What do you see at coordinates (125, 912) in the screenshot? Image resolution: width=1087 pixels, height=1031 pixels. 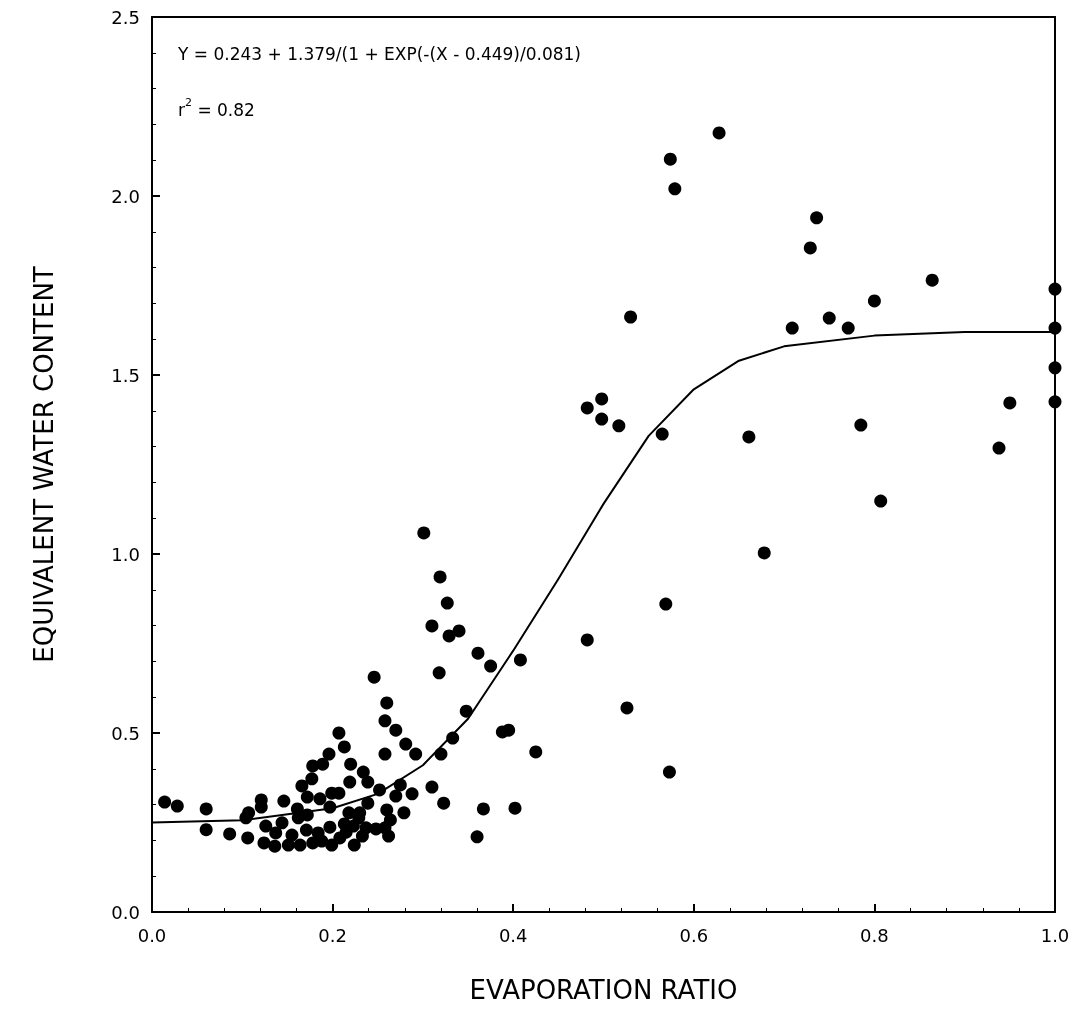 I see `y-tick-label: 0.0` at bounding box center [125, 912].